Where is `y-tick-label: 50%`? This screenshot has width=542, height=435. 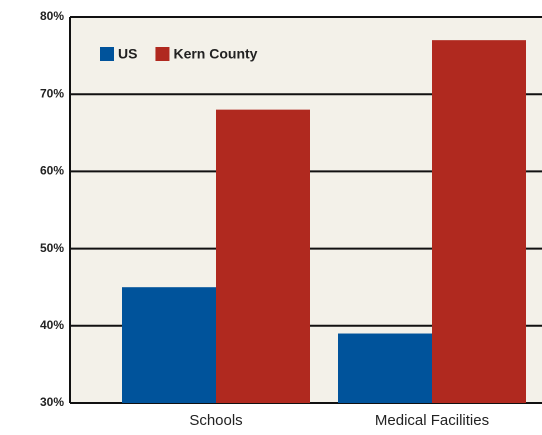
y-tick-label: 50% is located at coordinates (52, 248).